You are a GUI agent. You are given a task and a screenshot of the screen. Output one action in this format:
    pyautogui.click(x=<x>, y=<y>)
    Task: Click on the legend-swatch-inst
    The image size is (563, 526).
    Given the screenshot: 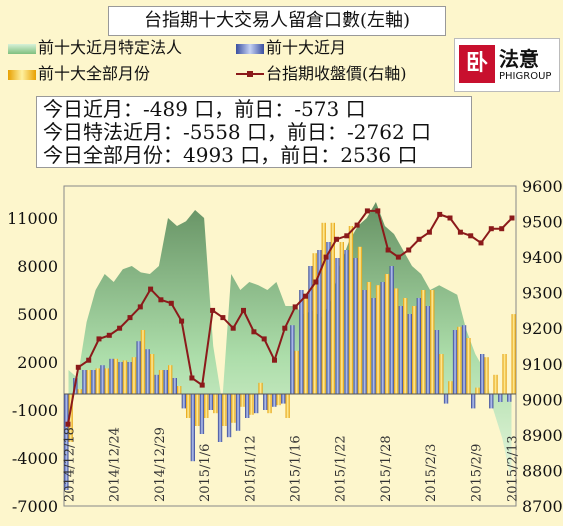 What is the action you would take?
    pyautogui.click(x=22, y=49)
    